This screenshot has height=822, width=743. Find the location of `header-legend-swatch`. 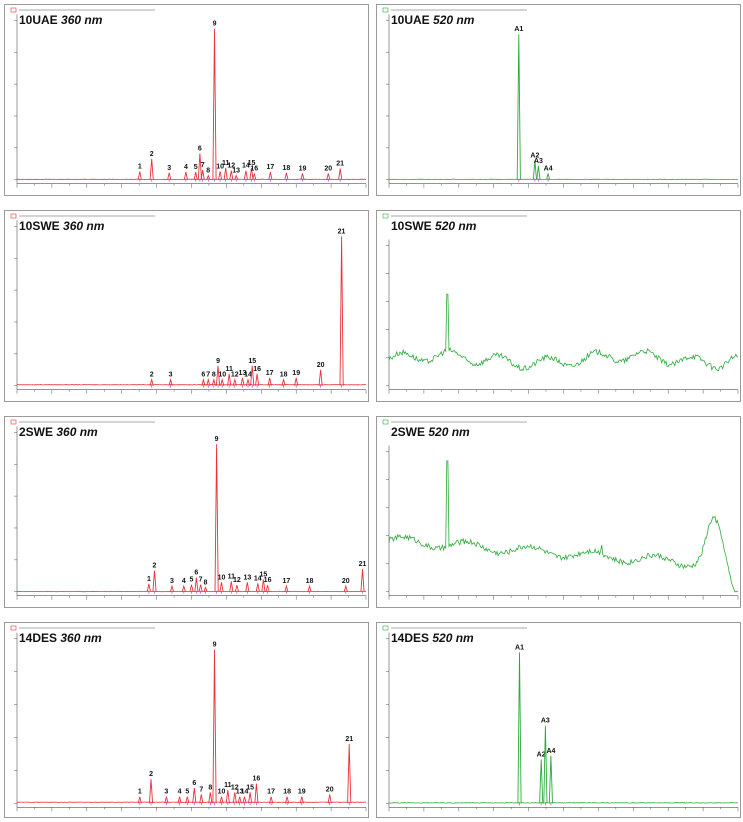

header-legend-swatch is located at coordinates (385, 422).